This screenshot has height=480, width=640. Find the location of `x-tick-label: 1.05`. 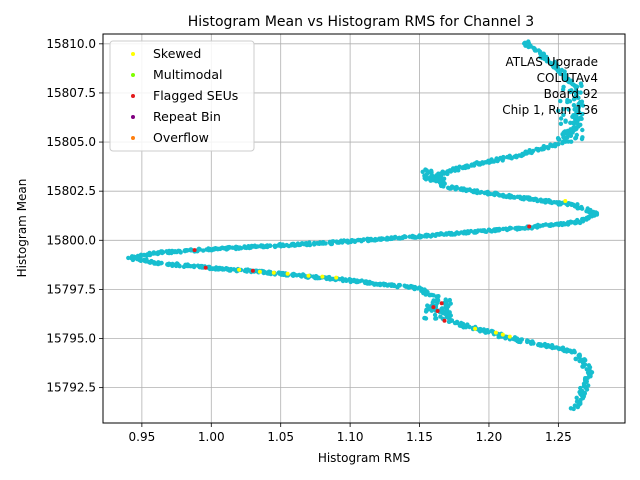

x-tick-label: 1.05 is located at coordinates (280, 437).